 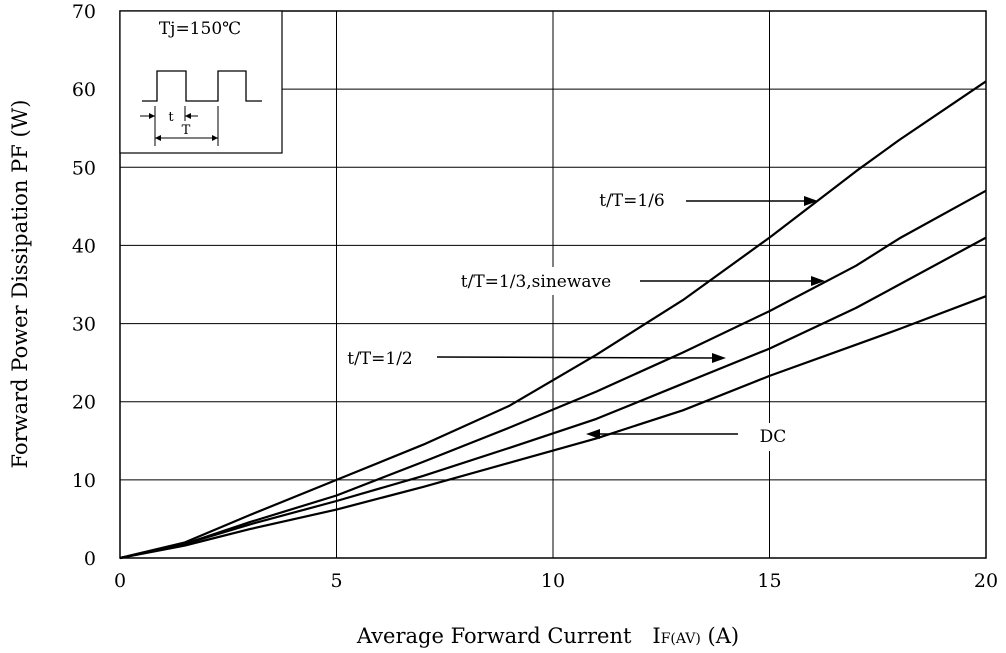 I want to click on annotation-dc: DC, so click(x=773, y=437).